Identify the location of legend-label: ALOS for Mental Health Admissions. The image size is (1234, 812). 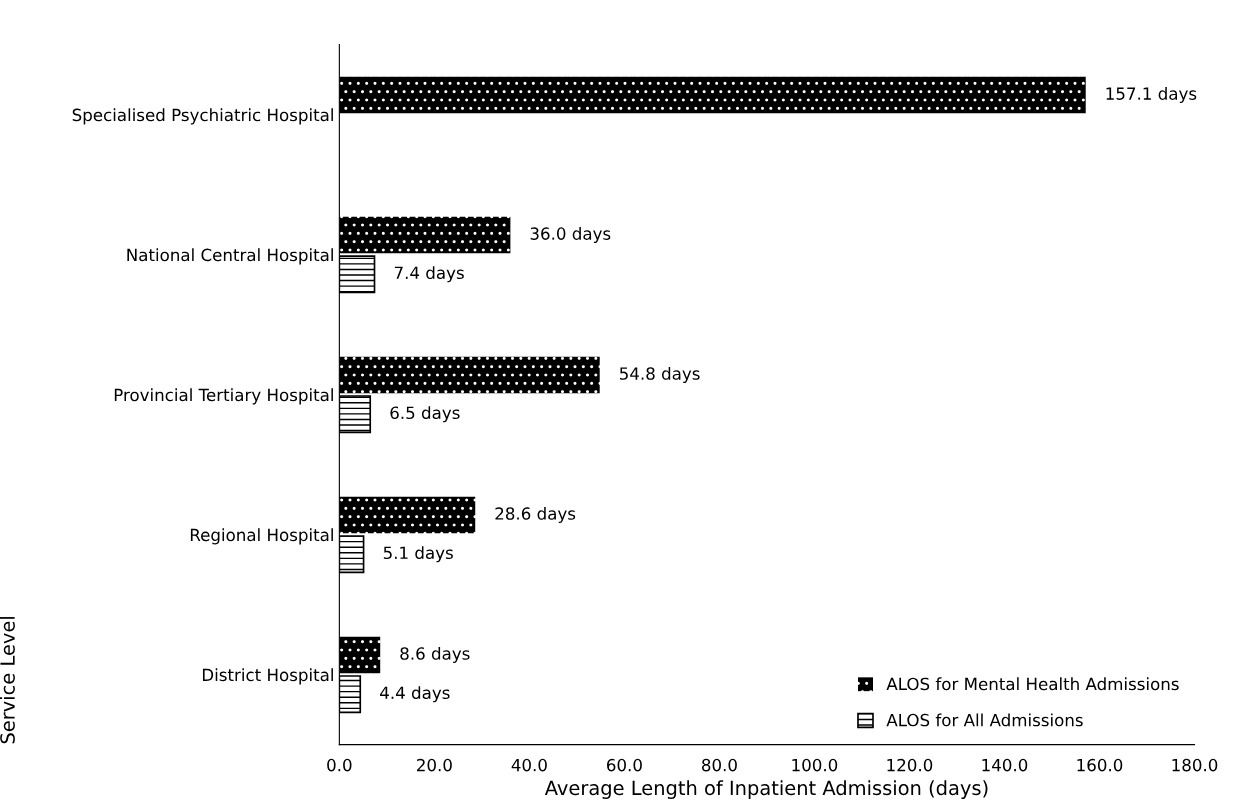
(1032, 684).